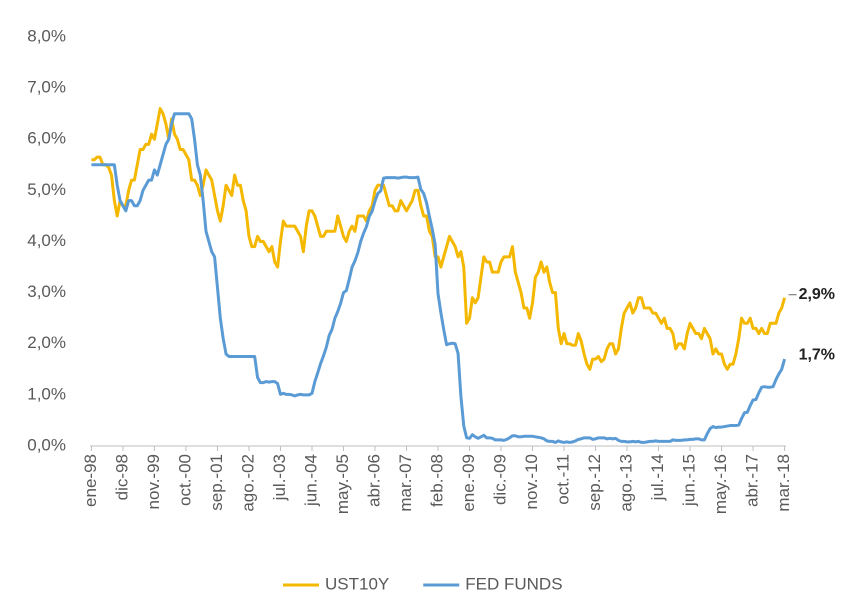 The image size is (866, 598). Describe the element at coordinates (752, 480) in the screenshot. I see `x-tick-label: abr.-17` at that location.